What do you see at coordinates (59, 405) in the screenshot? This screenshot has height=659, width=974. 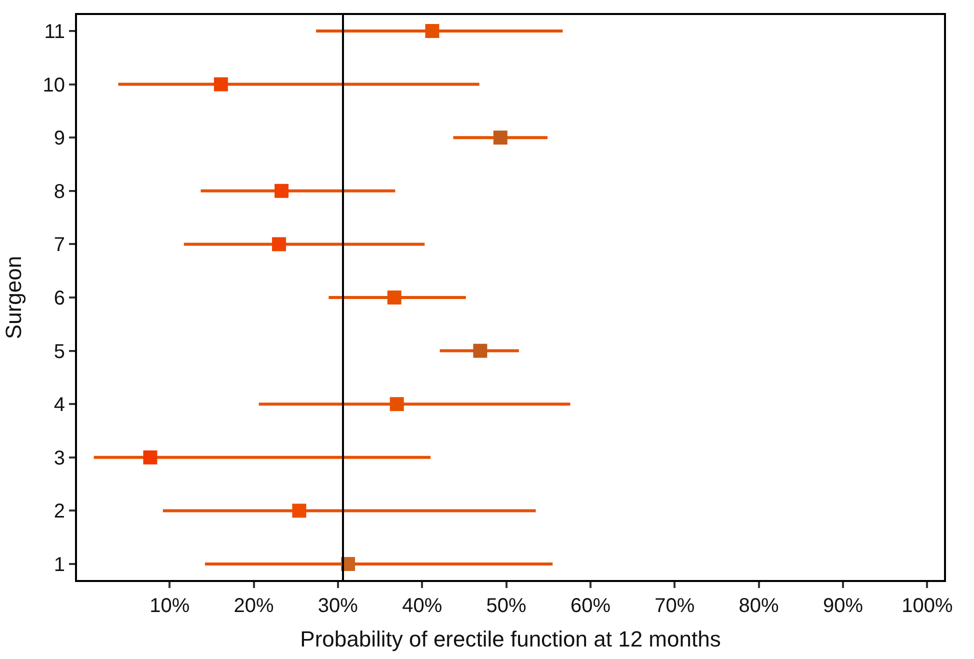 I see `y-tick-label: 4` at bounding box center [59, 405].